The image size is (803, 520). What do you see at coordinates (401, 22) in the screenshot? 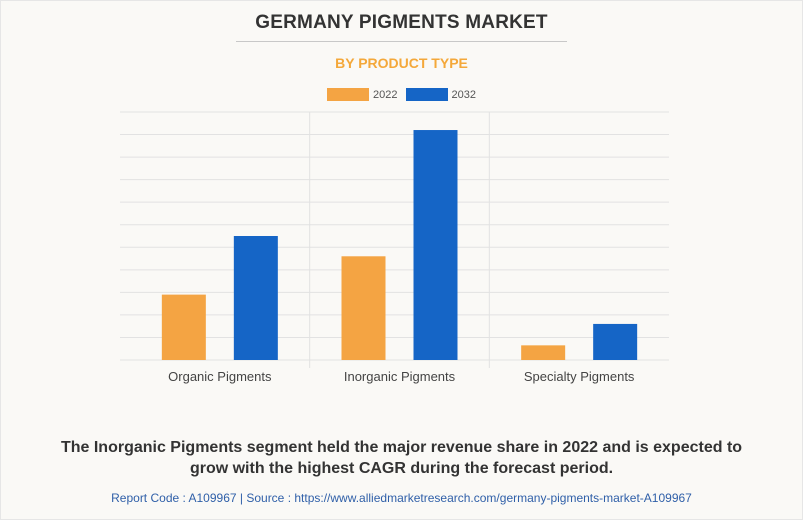
I see `chart-title: GERMANY PIGMENTS MARKET` at bounding box center [401, 22].